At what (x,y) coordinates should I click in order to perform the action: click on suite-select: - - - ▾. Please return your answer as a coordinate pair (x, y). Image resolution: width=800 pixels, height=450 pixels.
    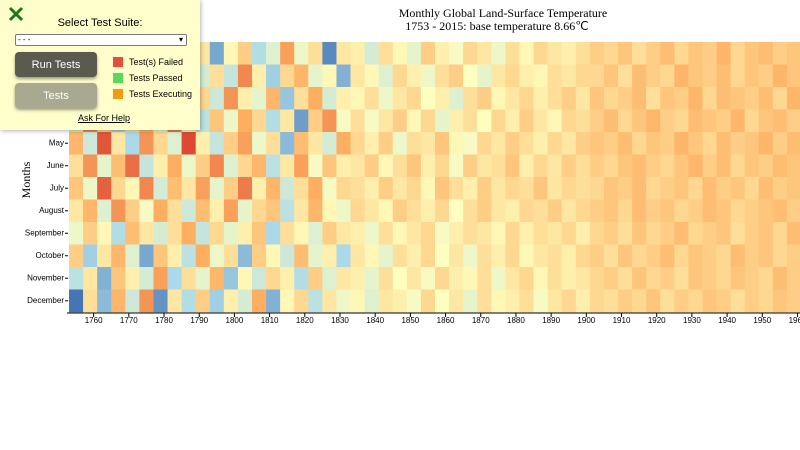
    Looking at the image, I should click on (101, 40).